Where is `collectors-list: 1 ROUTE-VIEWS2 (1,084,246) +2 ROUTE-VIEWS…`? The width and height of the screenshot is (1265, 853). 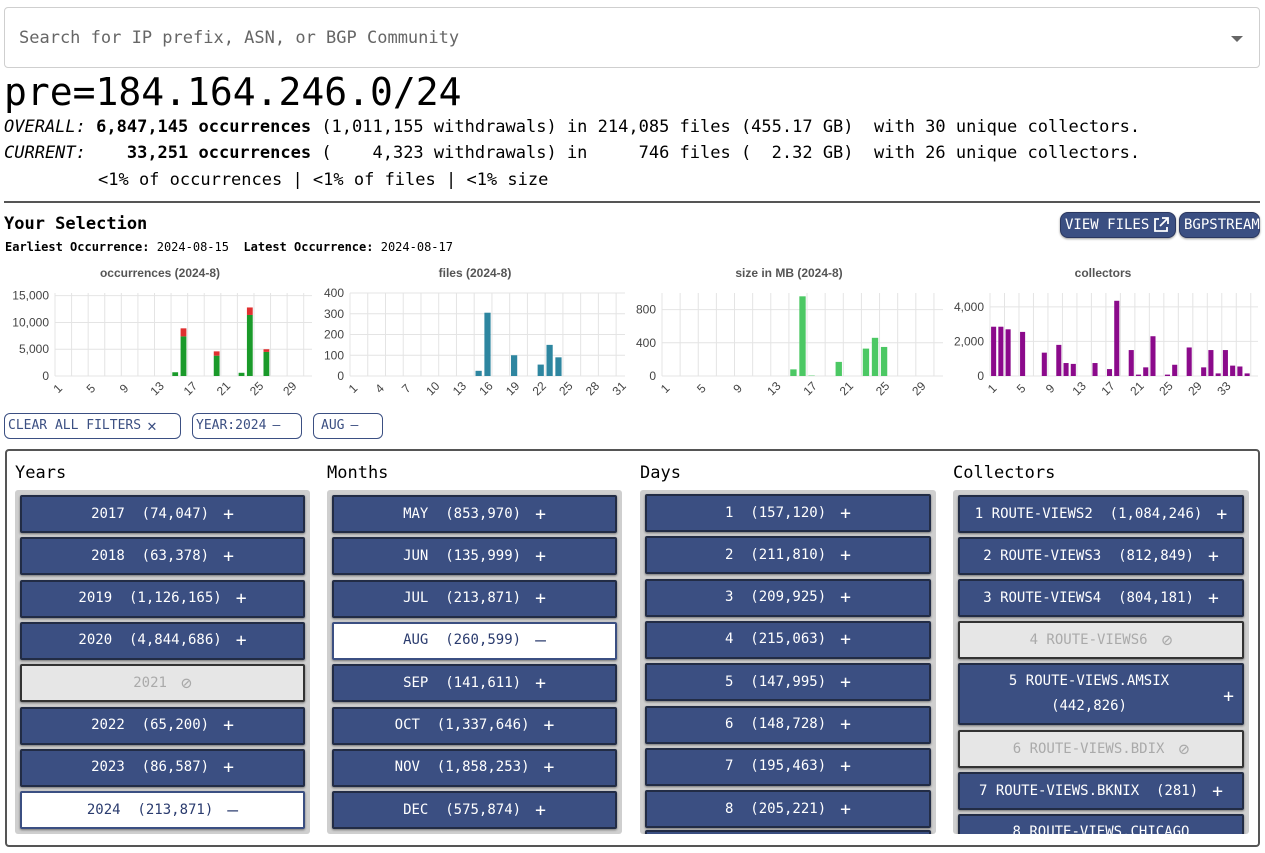 collectors-list: 1 ROUTE-VIEWS2 (1,084,246) +2 ROUTE-VIEWS… is located at coordinates (1101, 662).